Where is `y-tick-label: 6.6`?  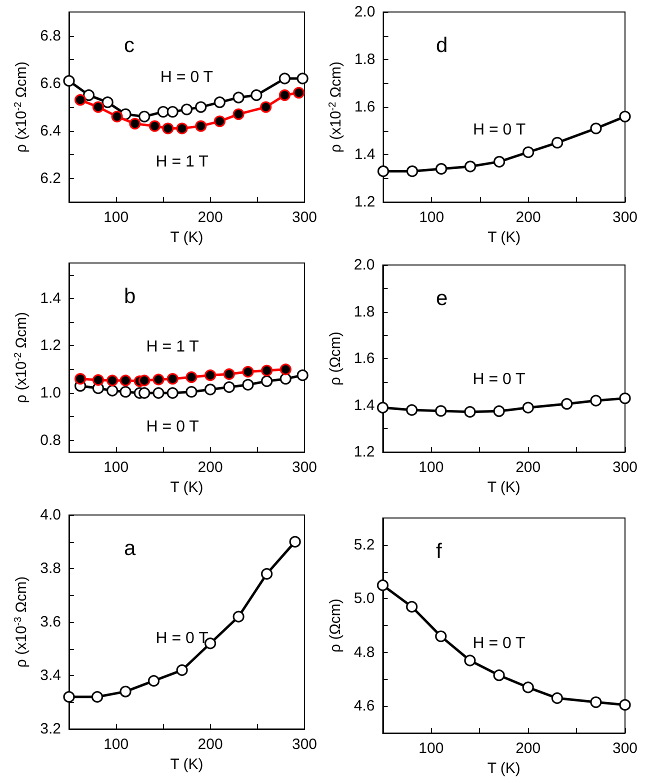
y-tick-label: 6.6 is located at coordinates (50, 83).